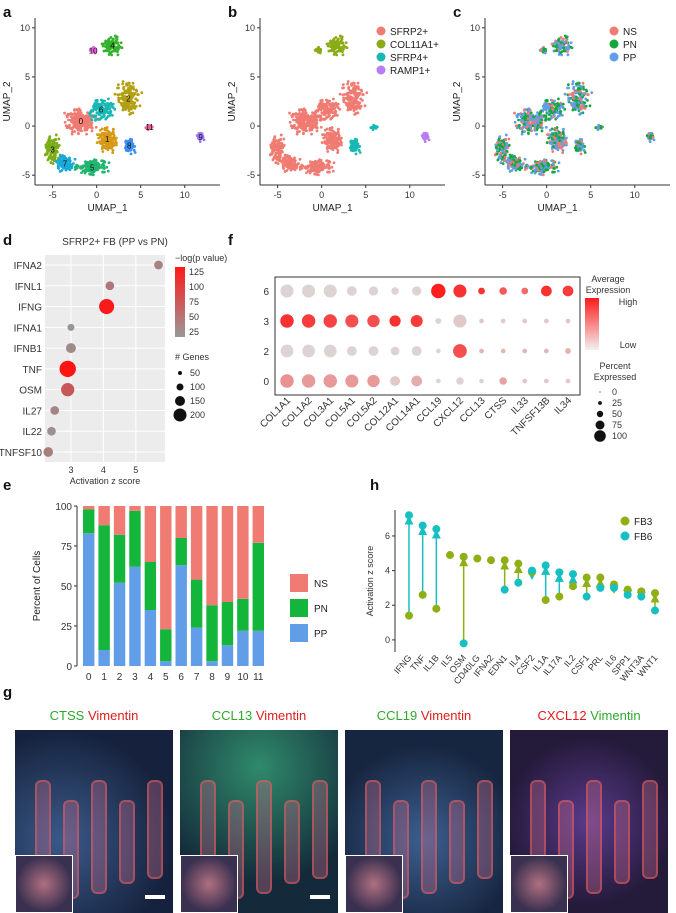 The image size is (676, 913). I want to click on size-legend-title: Percent, so click(615, 366).